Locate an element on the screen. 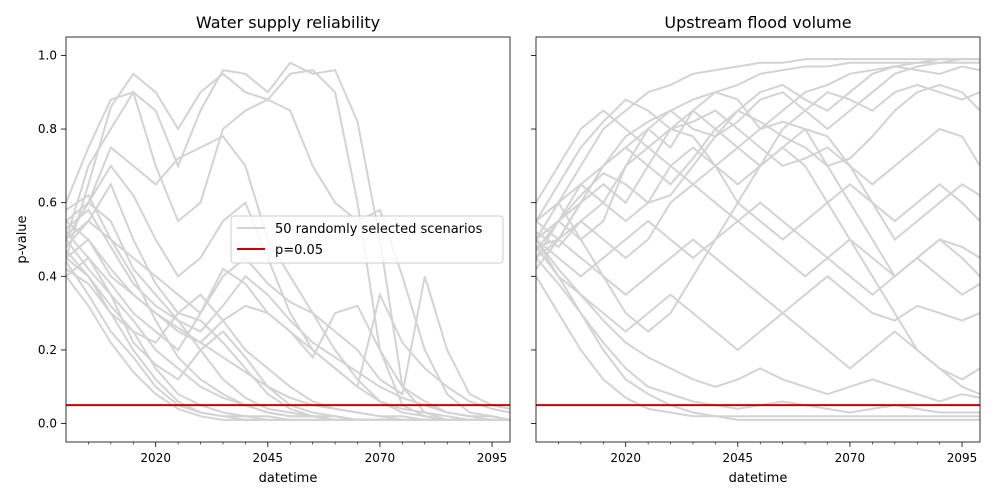 The height and width of the screenshot is (500, 1000). legend-label-scenarios: 50 randomly selected scenarios is located at coordinates (379, 229).